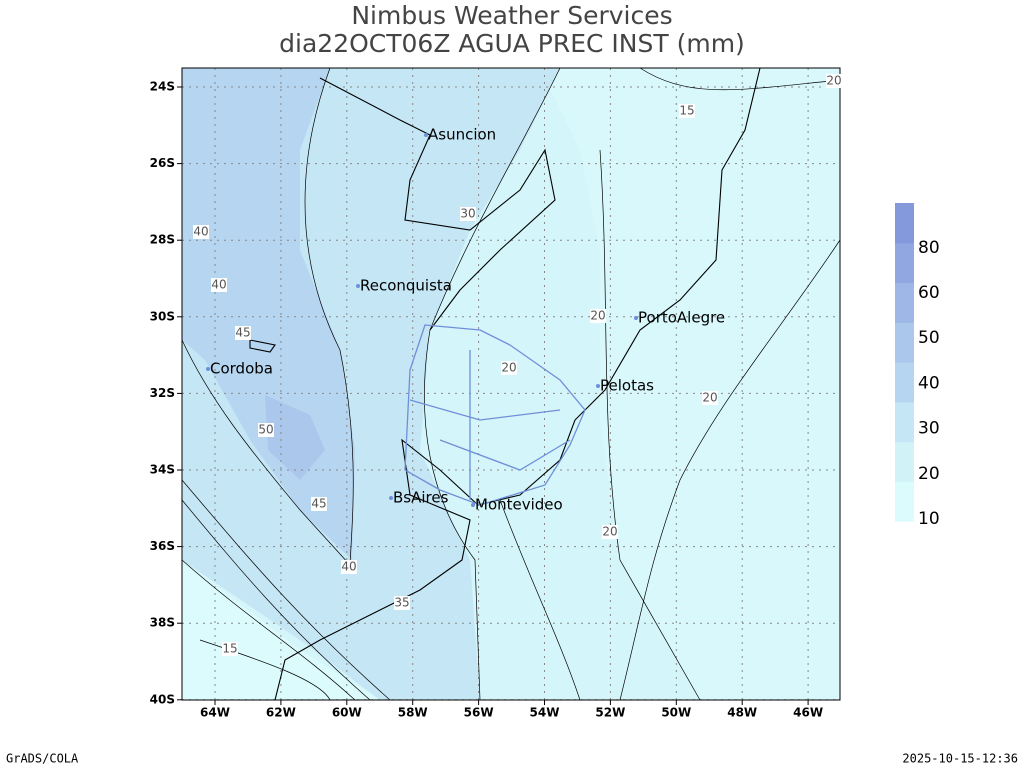  Describe the element at coordinates (929, 248) in the screenshot. I see `colorbar-label: 80` at that location.